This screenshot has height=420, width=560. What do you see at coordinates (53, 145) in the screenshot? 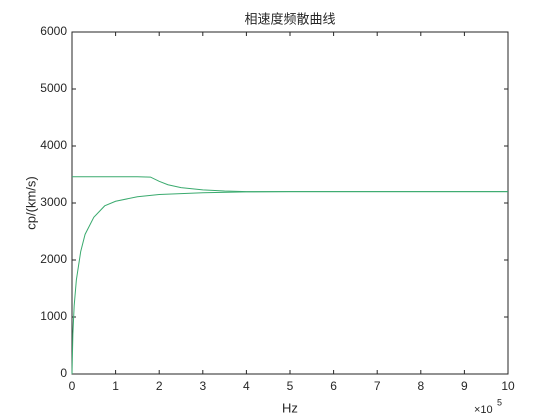
I see `y-tick-label: 4000` at bounding box center [53, 145].